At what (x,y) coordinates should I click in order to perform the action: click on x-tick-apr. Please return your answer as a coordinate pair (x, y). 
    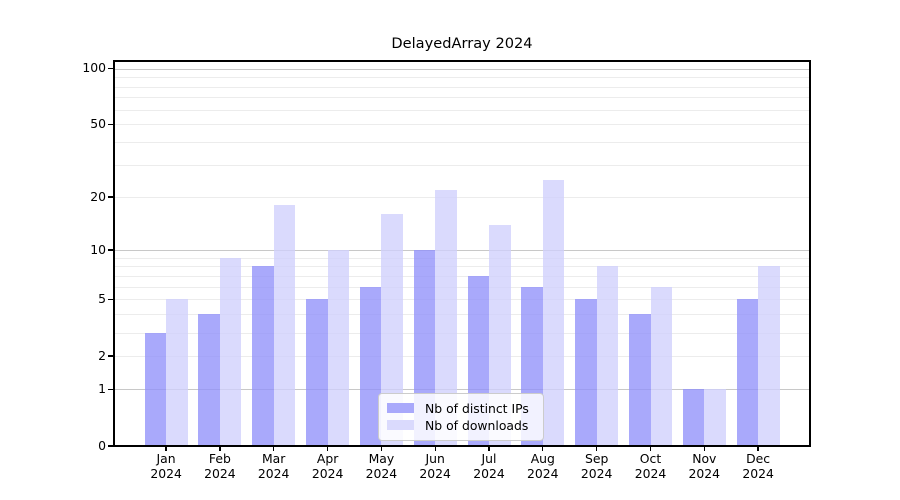
    Looking at the image, I should click on (327, 448).